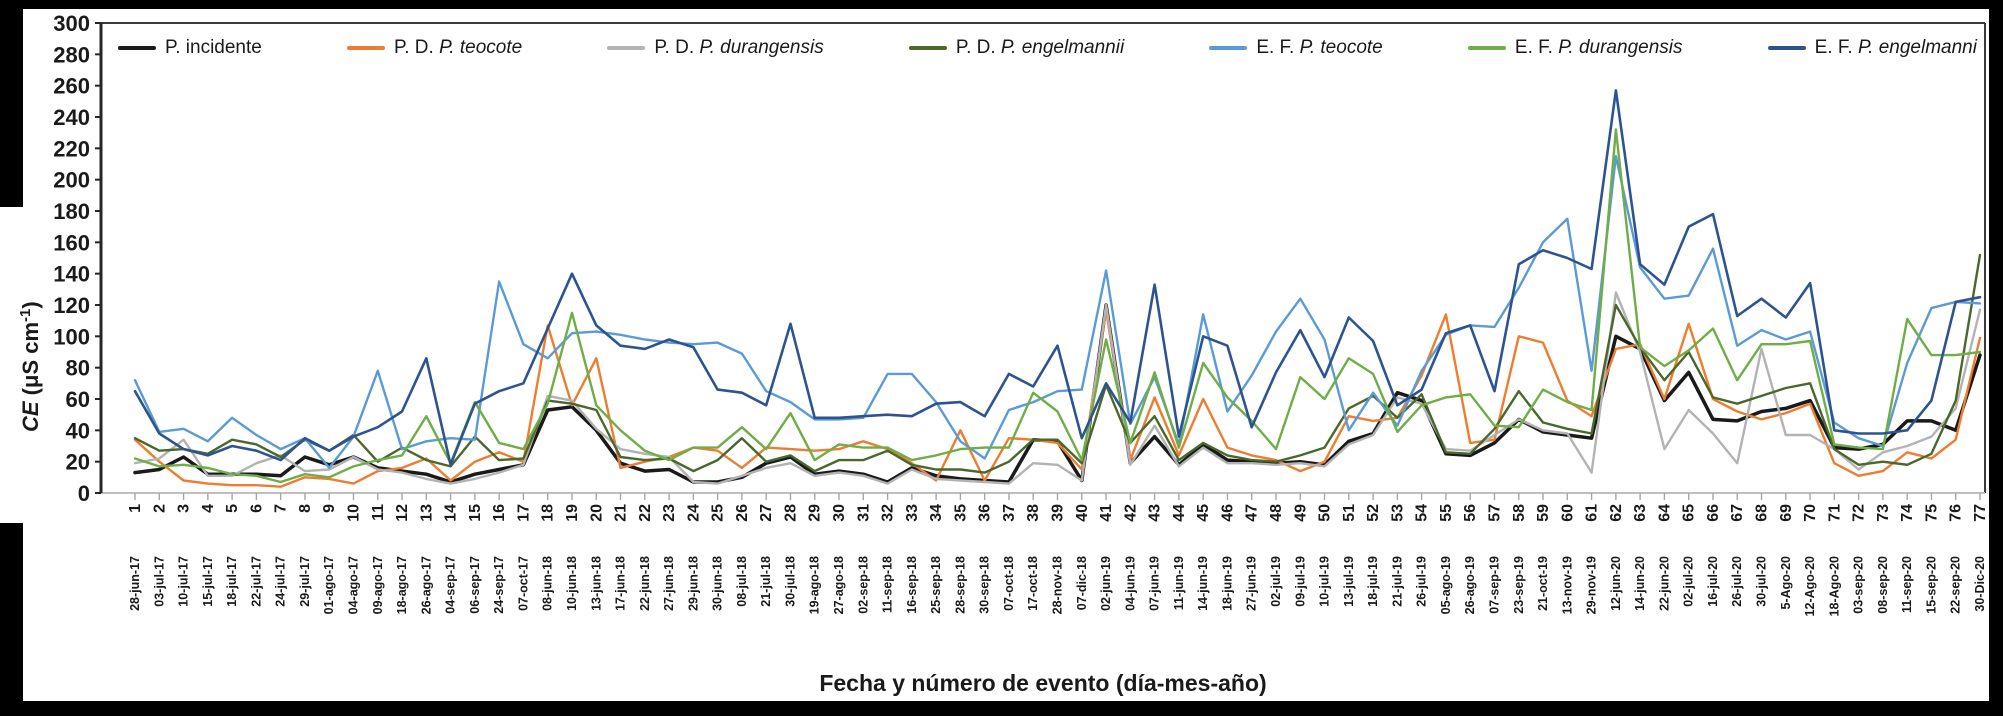 The image size is (2003, 716). I want to click on x-event-number: 38, so click(1033, 513).